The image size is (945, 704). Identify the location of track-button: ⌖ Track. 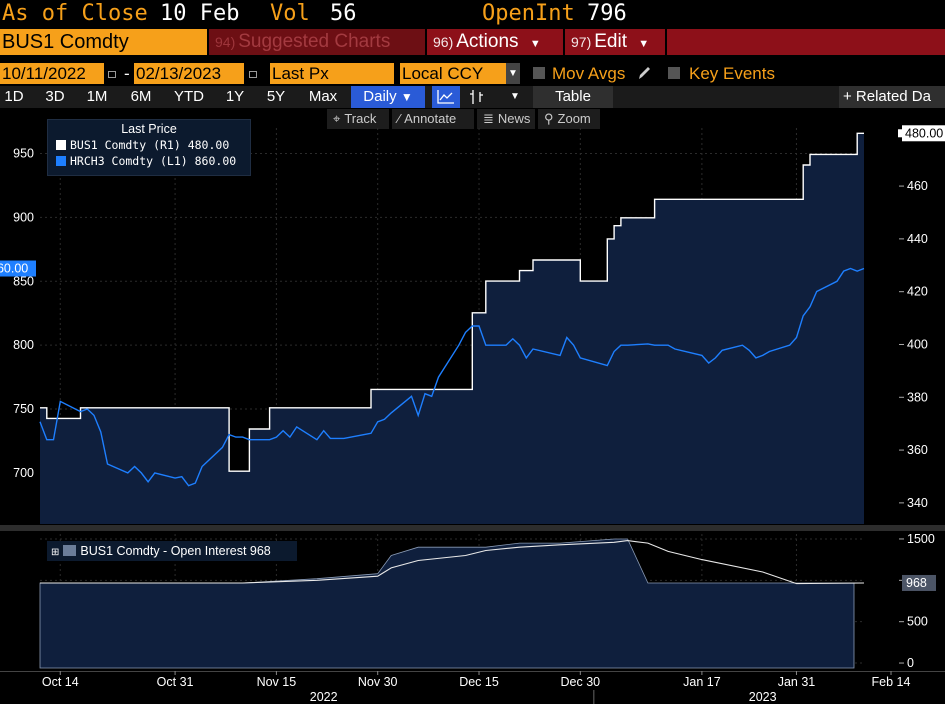
(358, 119).